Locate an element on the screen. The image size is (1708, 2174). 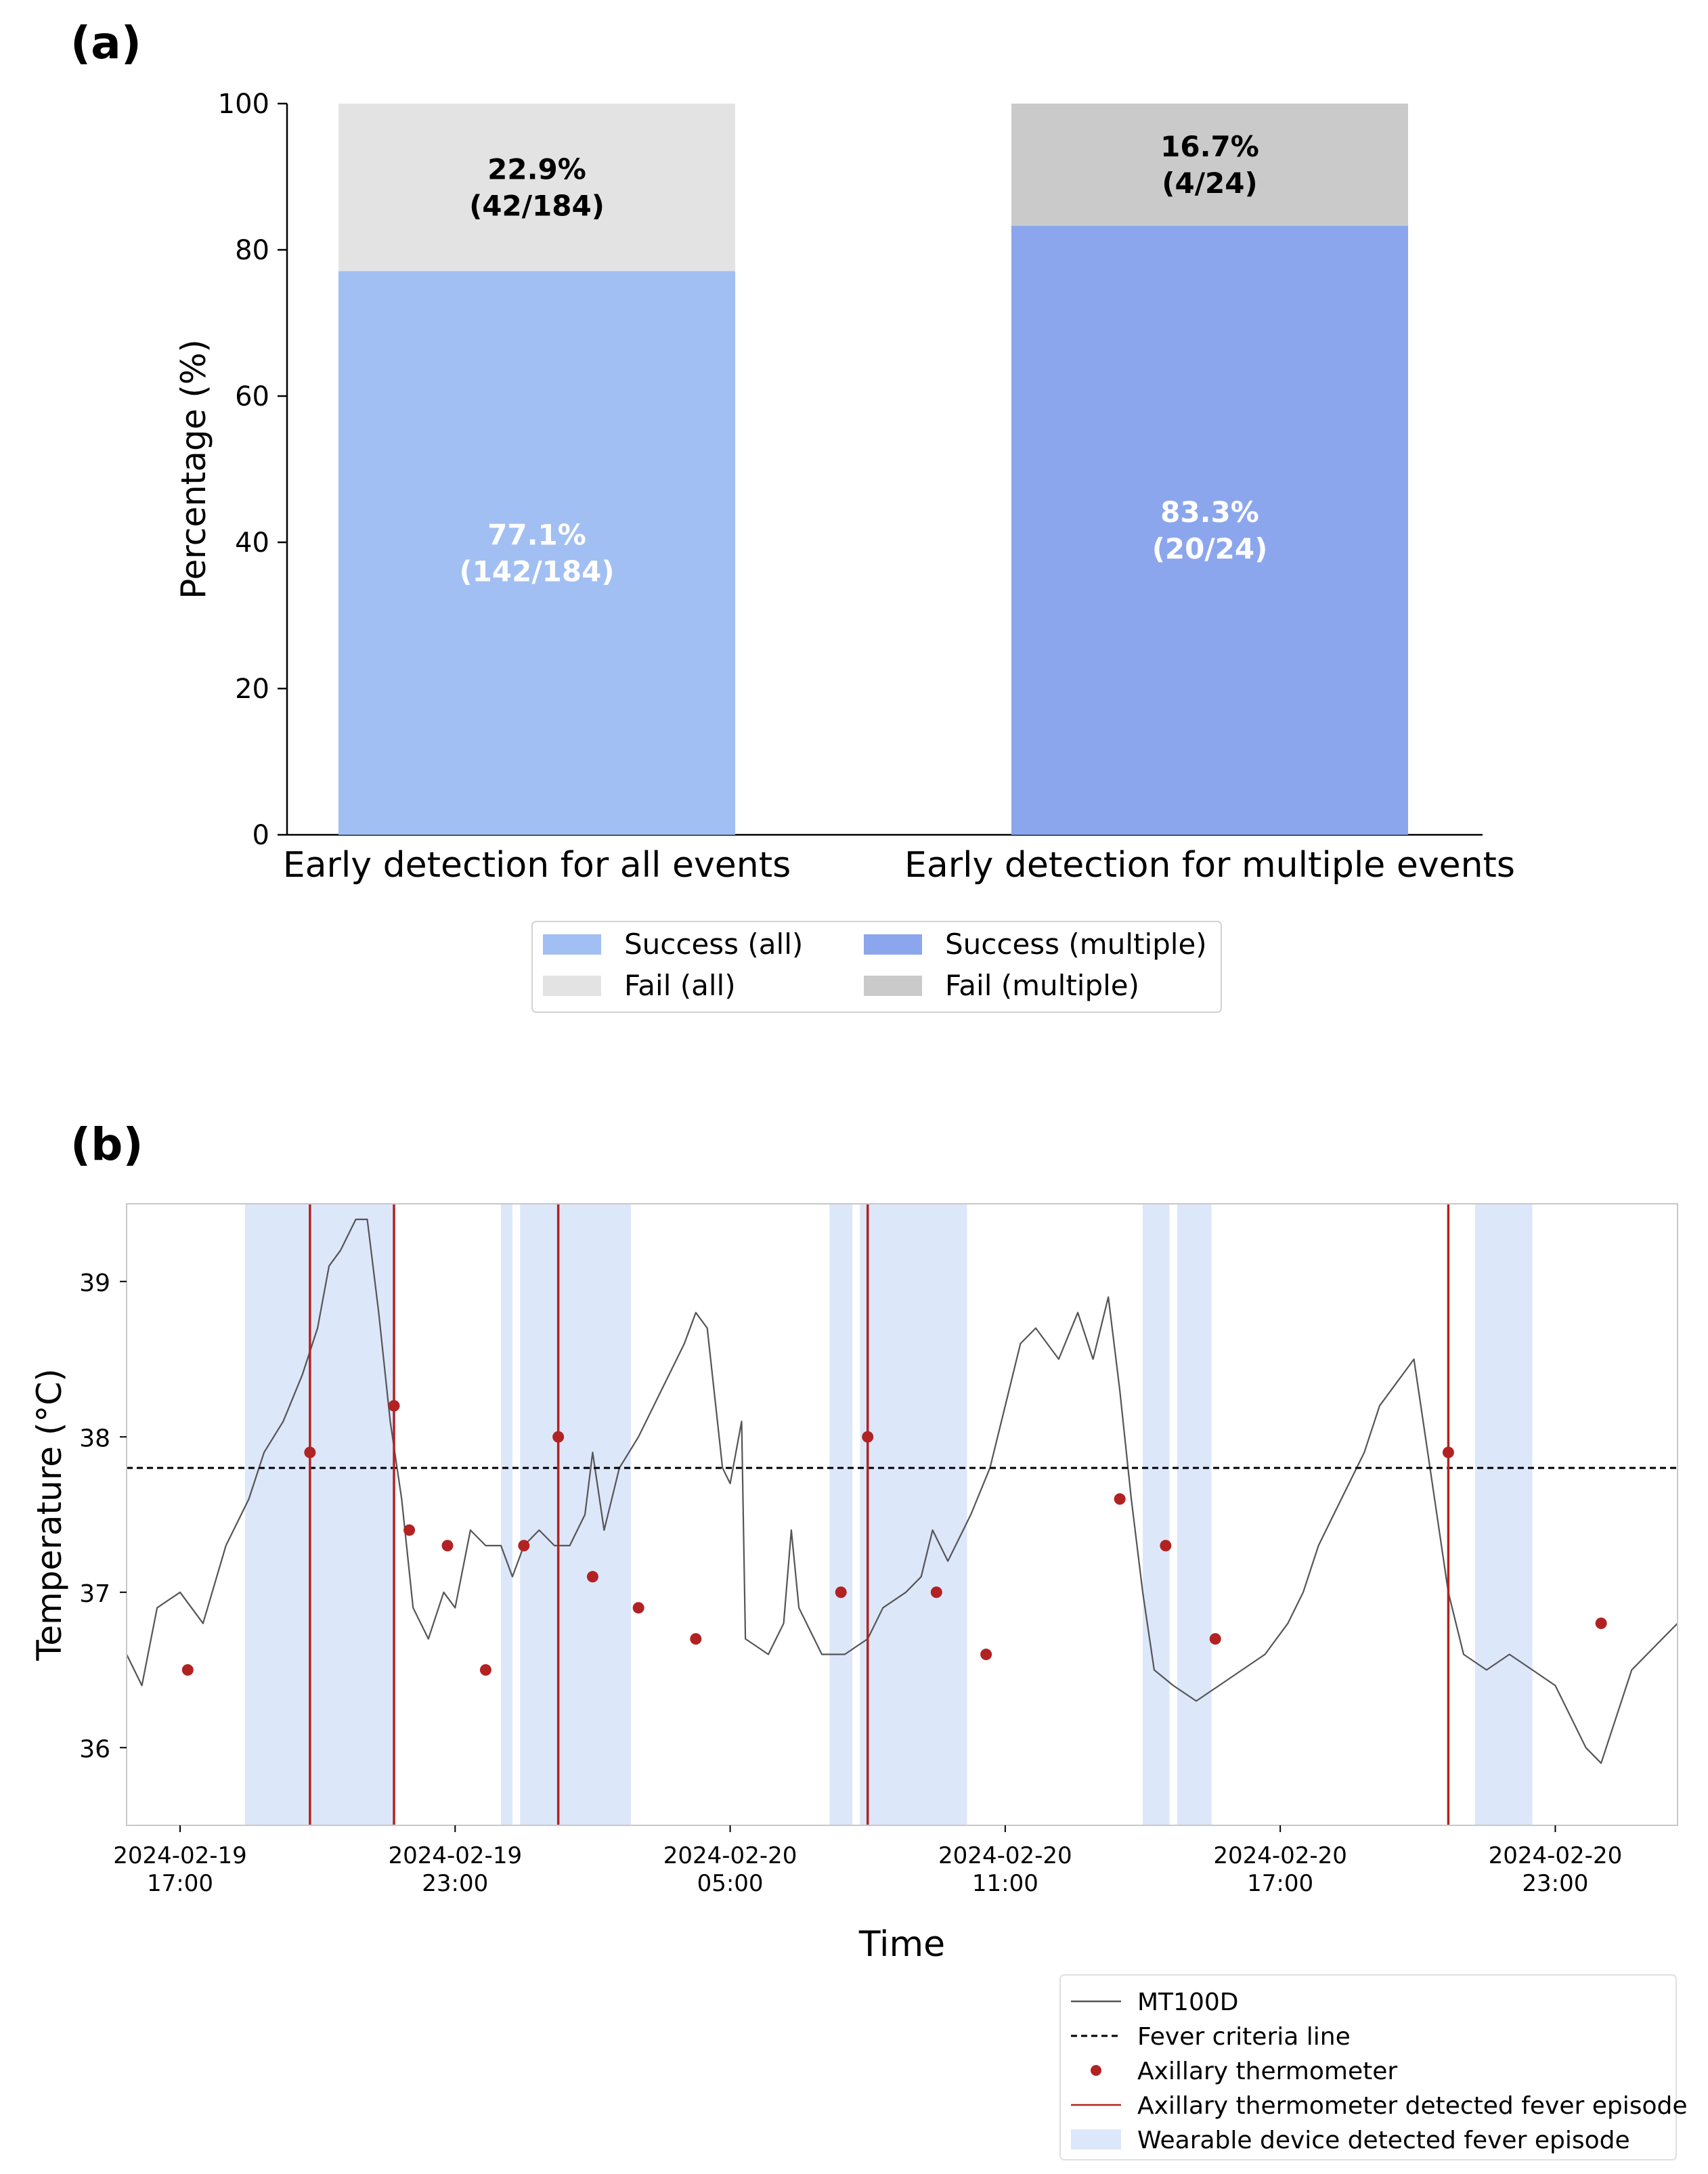
y-axis-title: Temperature (°C) is located at coordinates (50, 1514).